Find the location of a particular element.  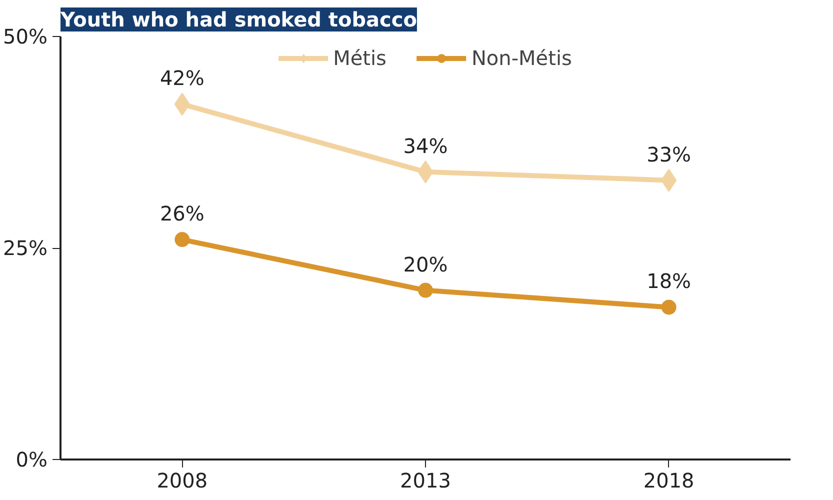

data-label: 42% is located at coordinates (182, 78).